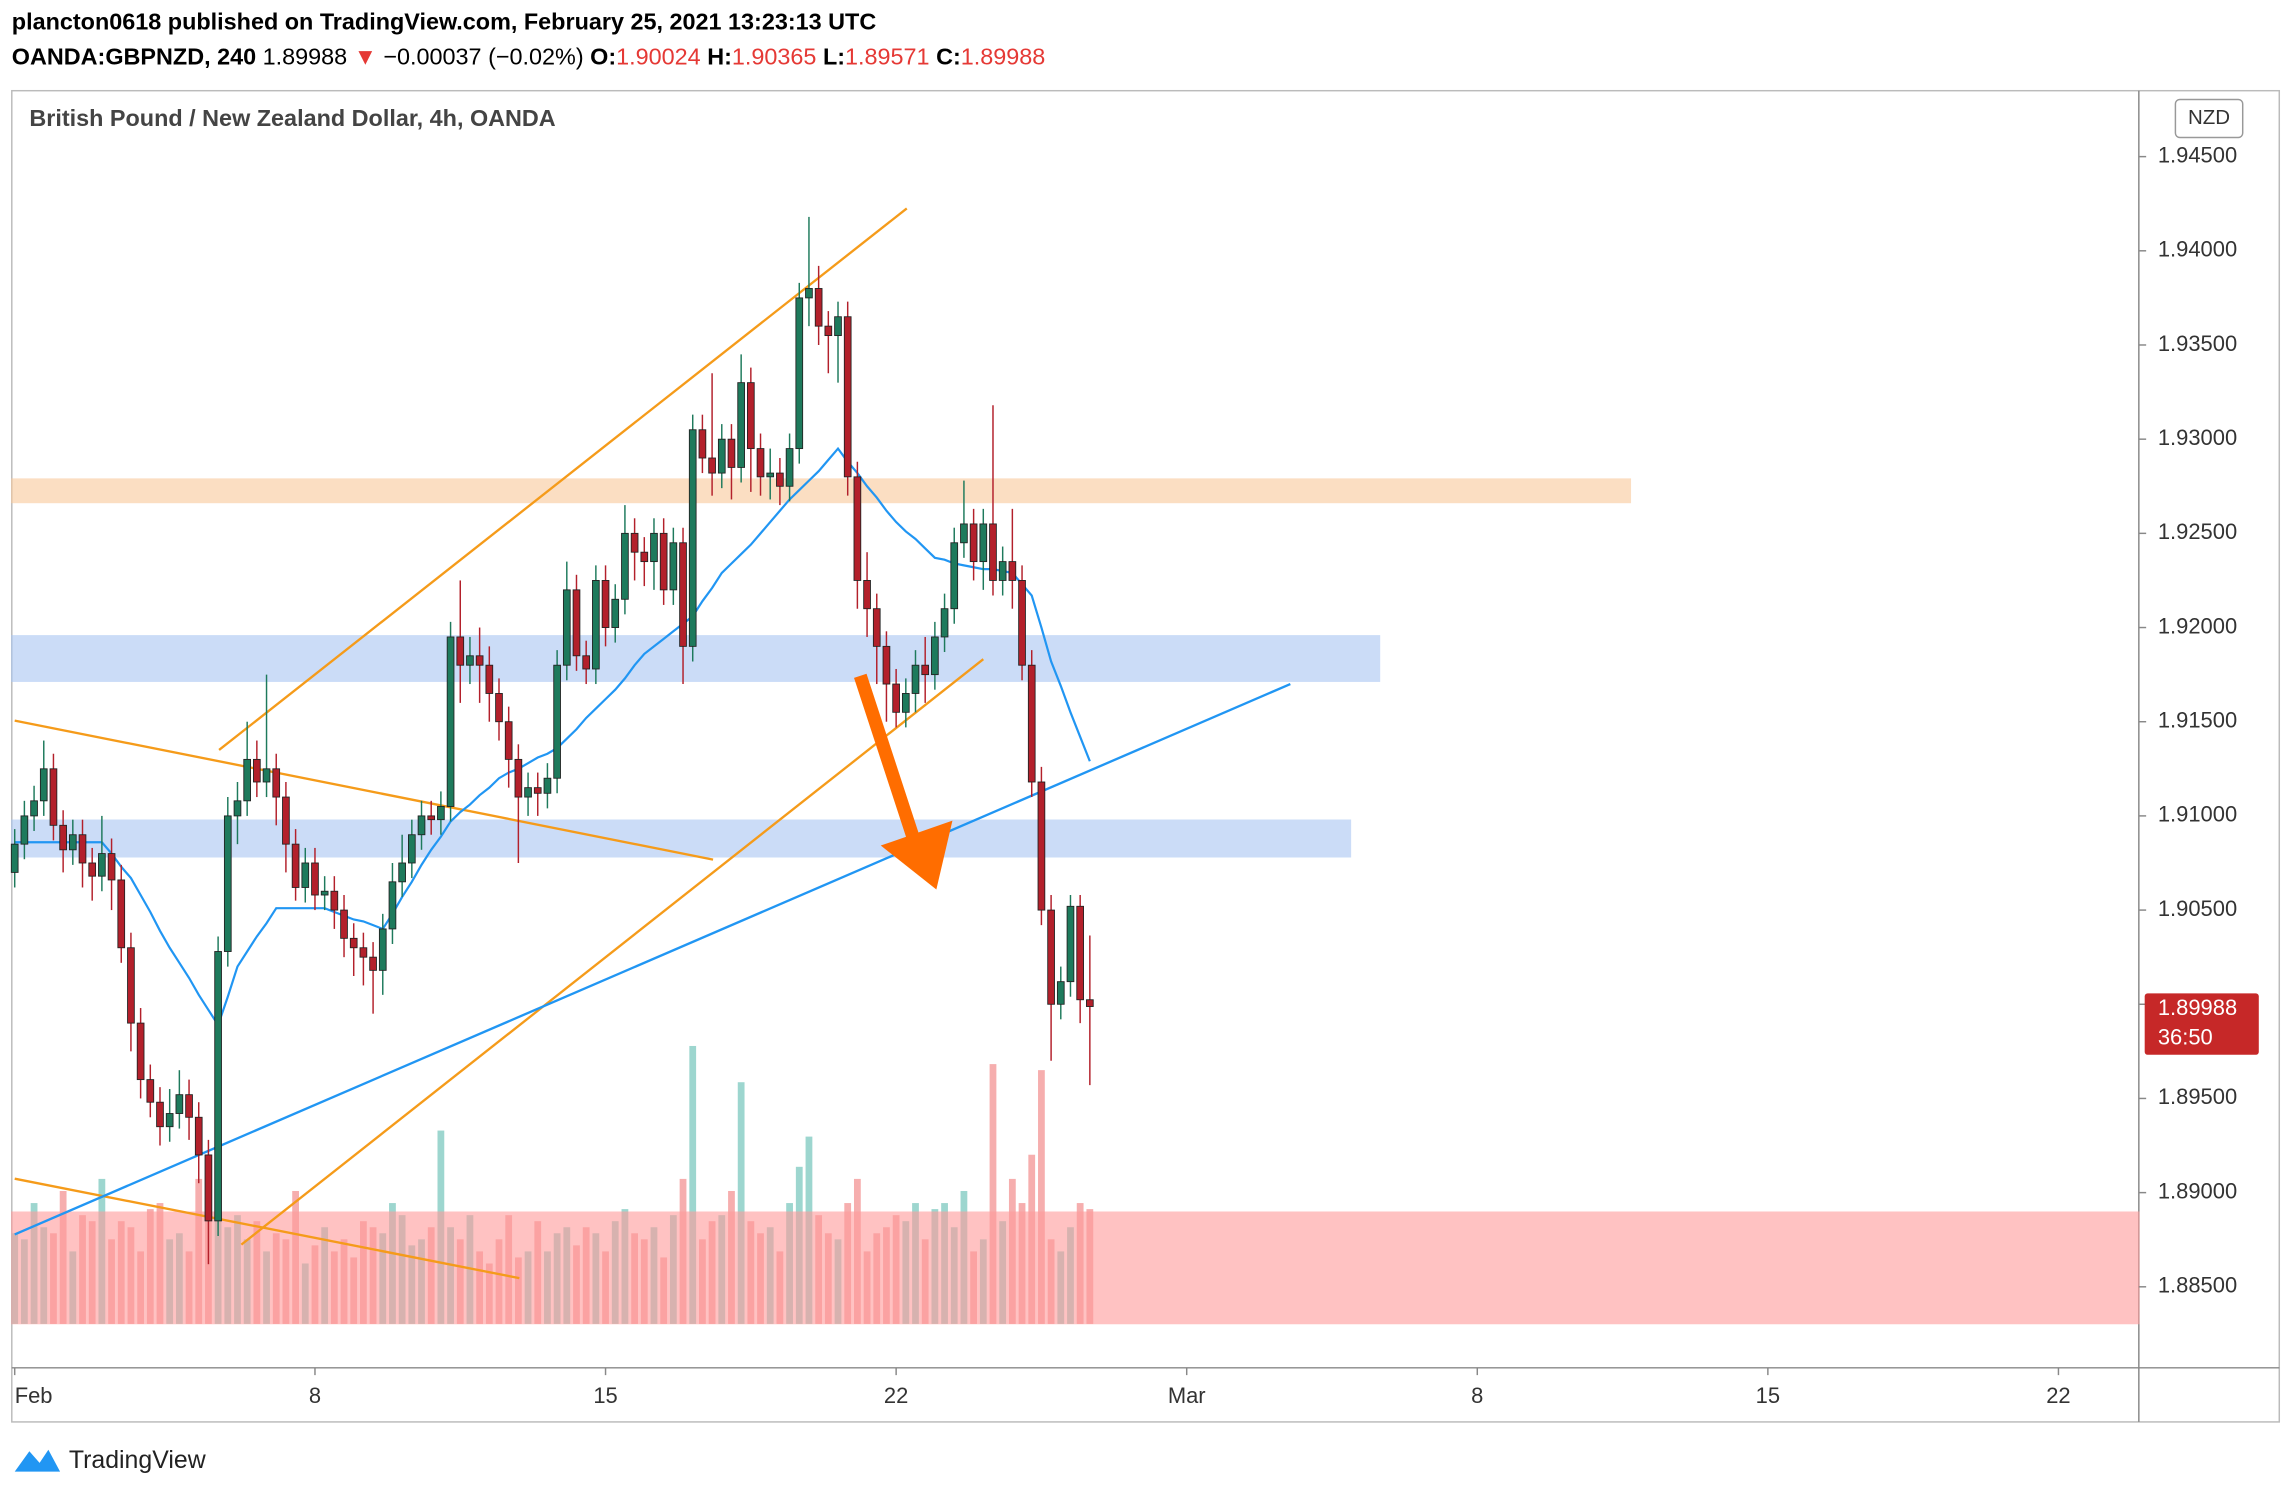 This screenshot has height=1498, width=2294. What do you see at coordinates (658, 57) in the screenshot?
I see `o: 1.90024` at bounding box center [658, 57].